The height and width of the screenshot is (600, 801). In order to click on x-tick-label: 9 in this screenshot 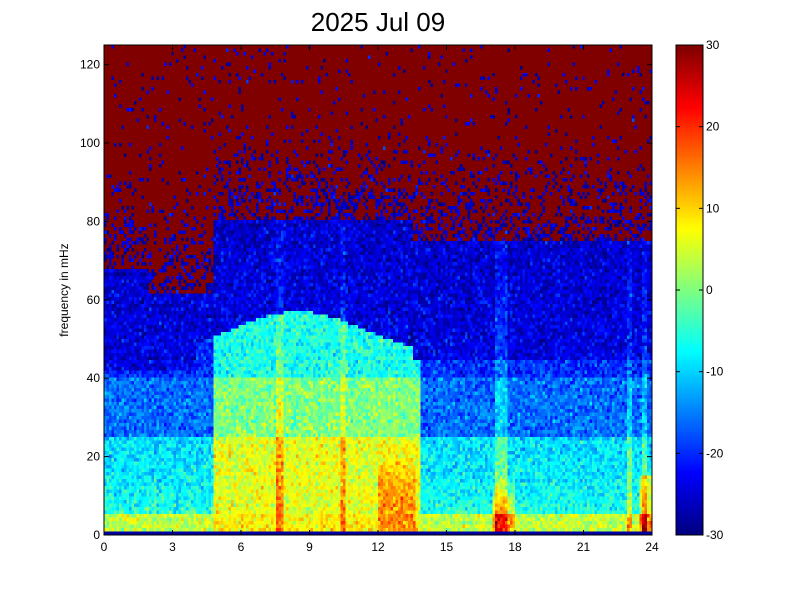, I will do `click(309, 547)`.